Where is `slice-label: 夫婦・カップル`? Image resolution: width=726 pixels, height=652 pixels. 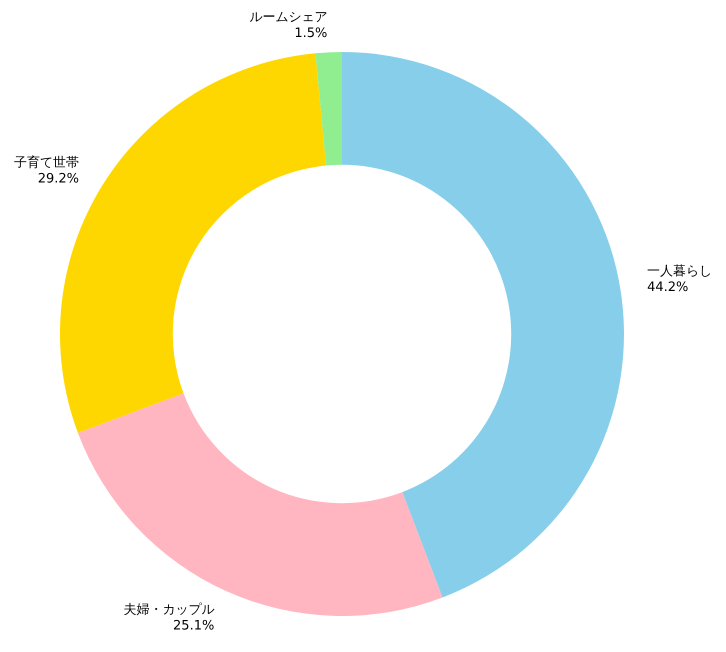
slice-label: 夫婦・カップル is located at coordinates (168, 610).